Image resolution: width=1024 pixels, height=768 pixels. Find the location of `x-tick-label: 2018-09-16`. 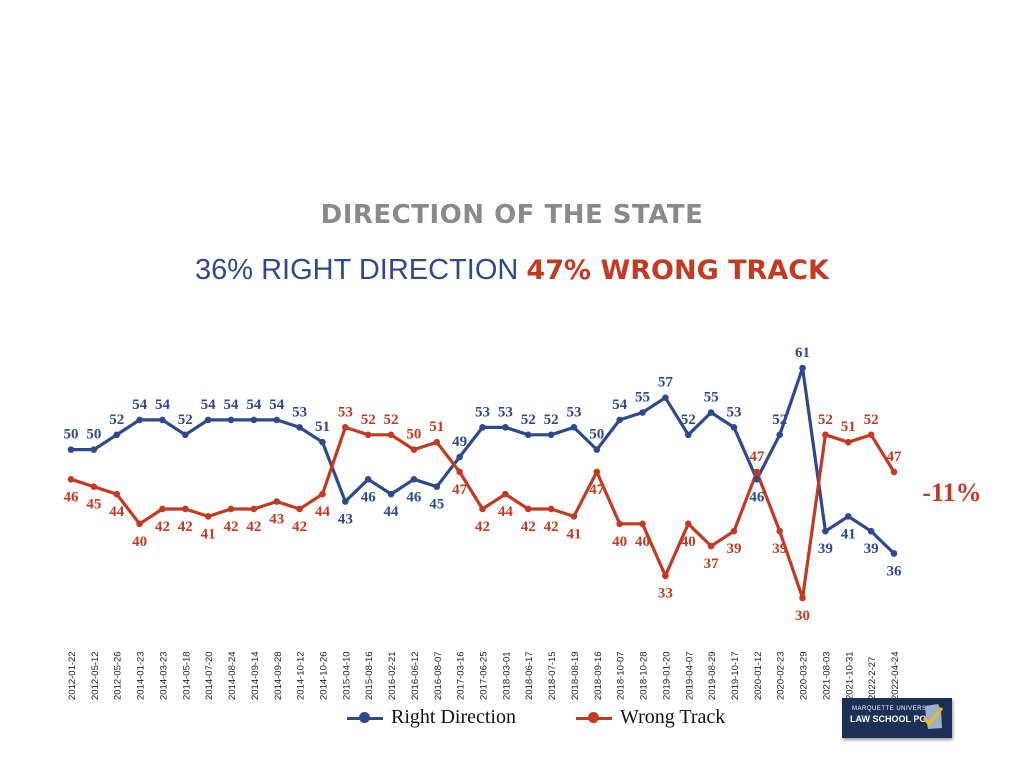

x-tick-label: 2018-09-16 is located at coordinates (598, 675).